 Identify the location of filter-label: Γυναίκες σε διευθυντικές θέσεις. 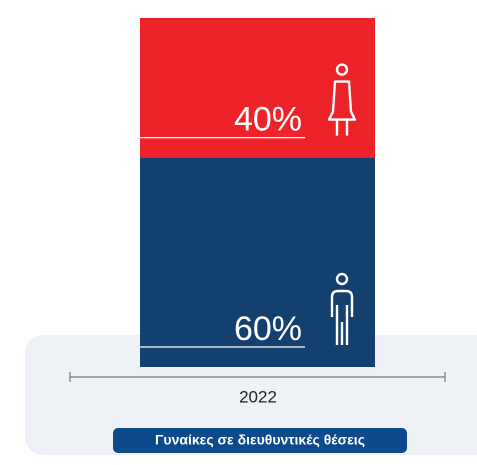
(260, 440).